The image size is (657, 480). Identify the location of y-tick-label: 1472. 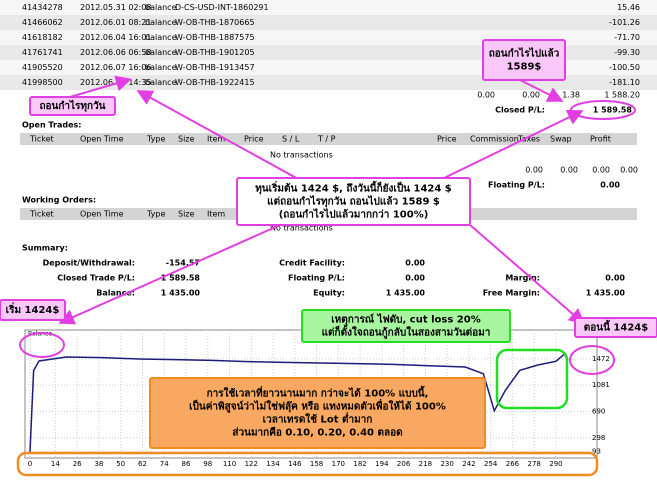
(601, 359).